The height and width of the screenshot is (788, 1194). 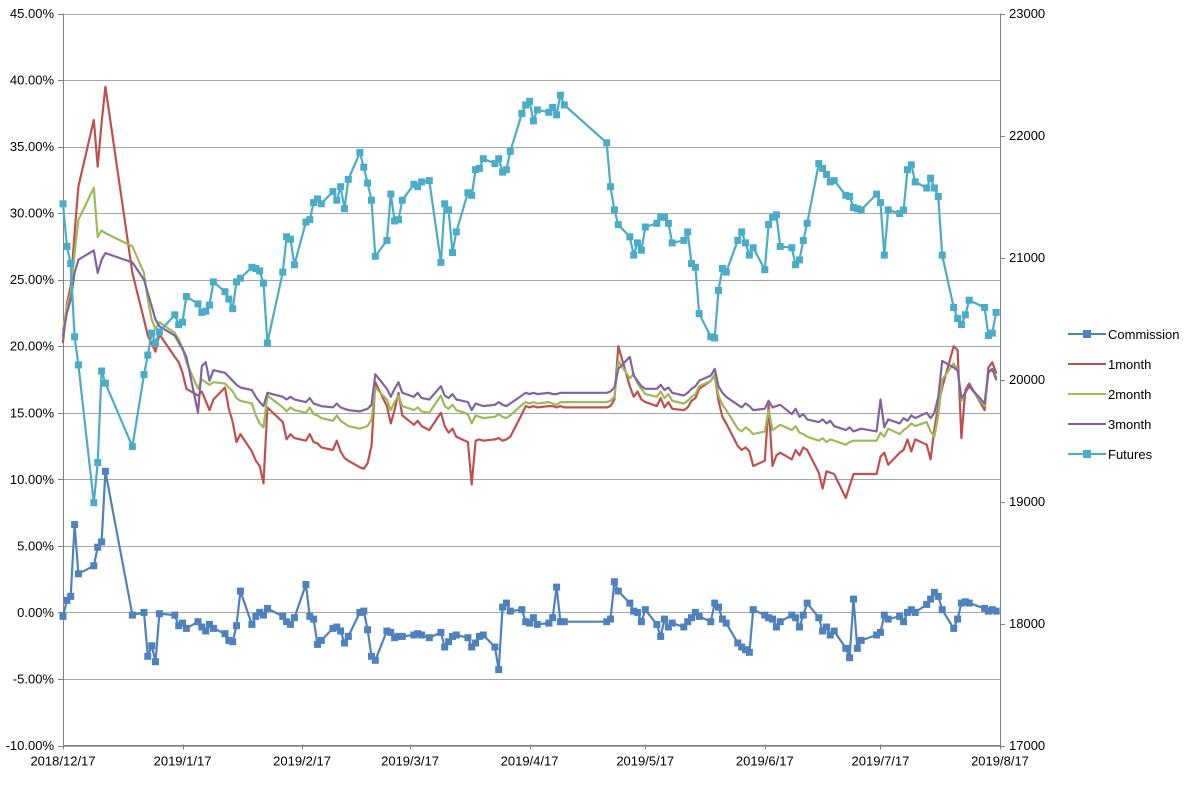 I want to click on x-axis-tick-label: 2019/2/17, so click(x=302, y=761).